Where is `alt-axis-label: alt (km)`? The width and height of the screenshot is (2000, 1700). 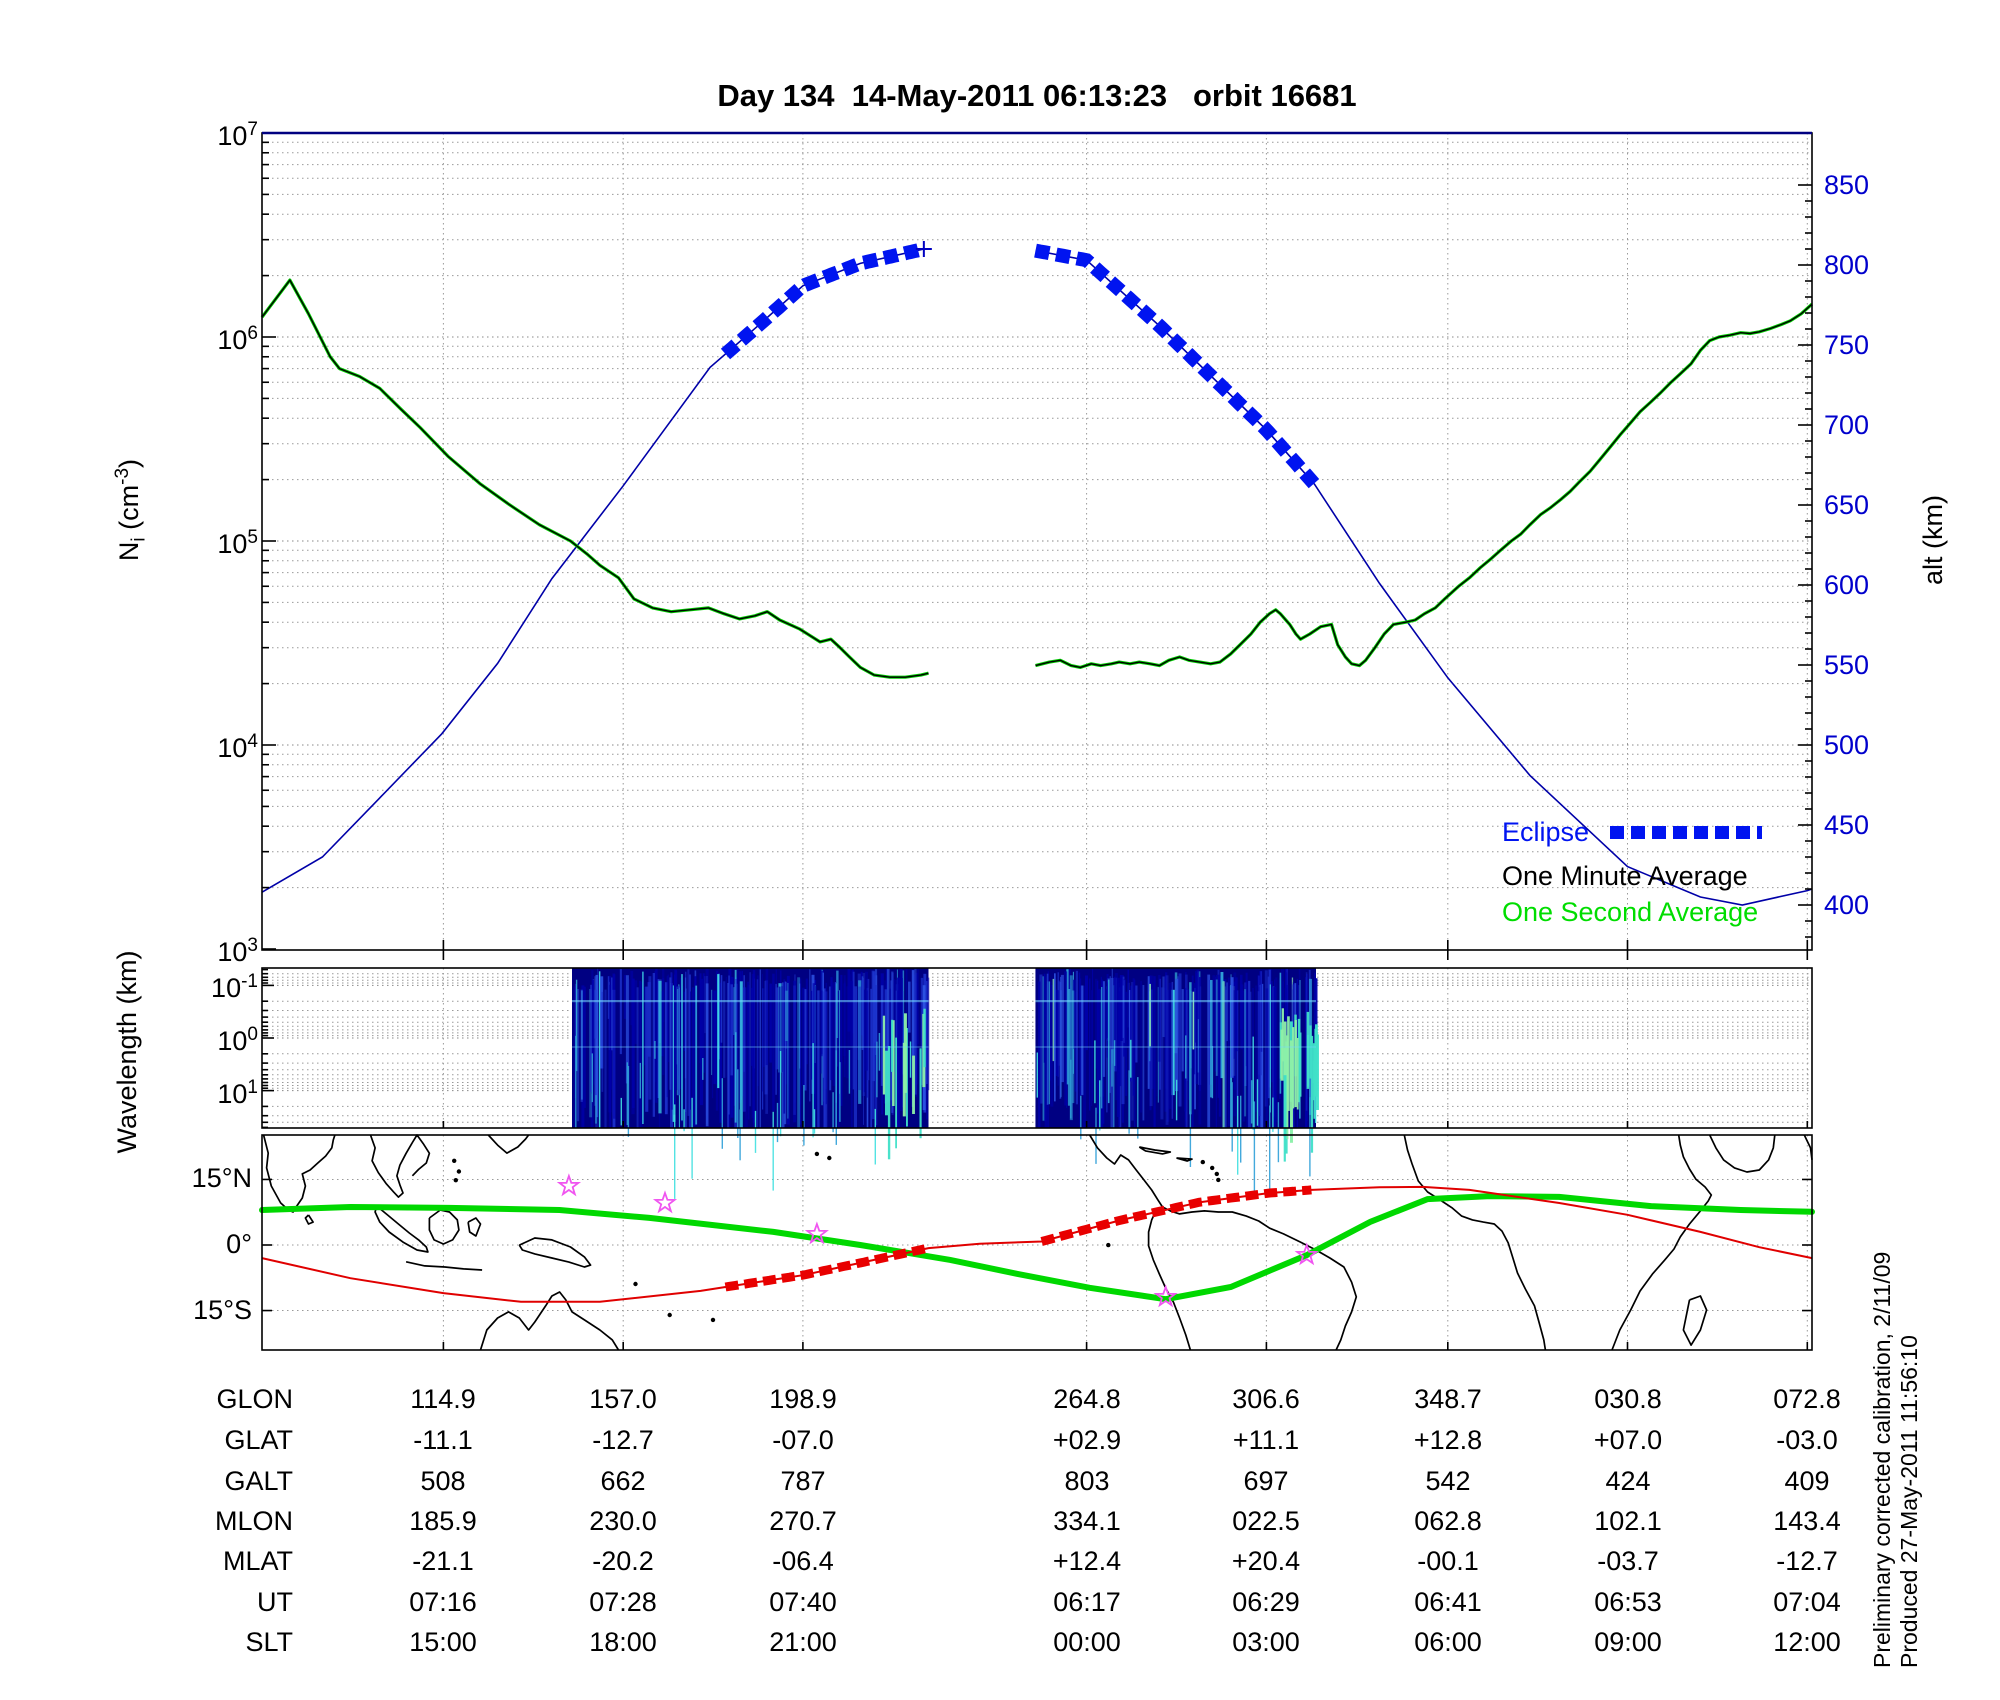 alt-axis-label: alt (km) is located at coordinates (1933, 540).